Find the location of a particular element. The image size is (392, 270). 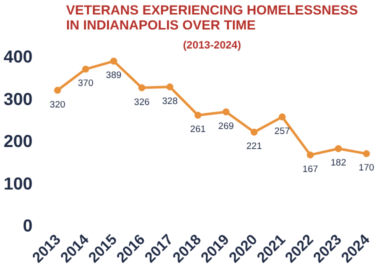

data-label: 370 is located at coordinates (86, 83).